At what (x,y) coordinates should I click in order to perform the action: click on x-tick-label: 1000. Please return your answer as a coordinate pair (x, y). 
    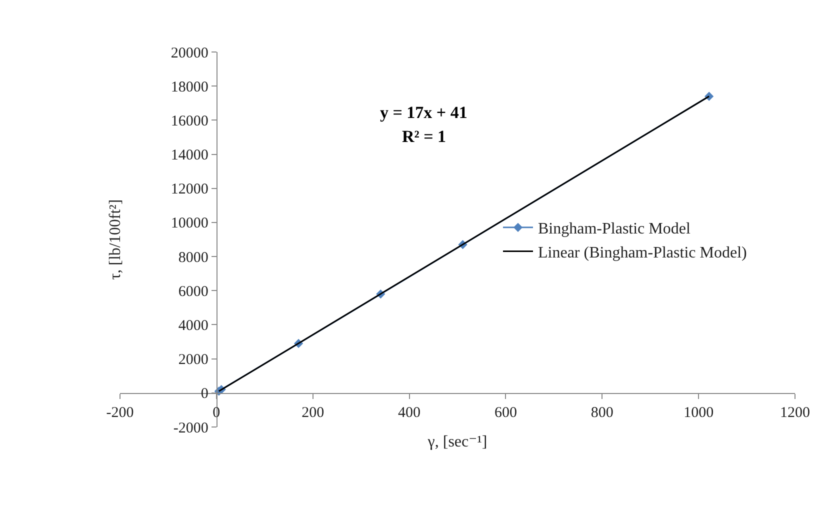
    Looking at the image, I should click on (699, 412).